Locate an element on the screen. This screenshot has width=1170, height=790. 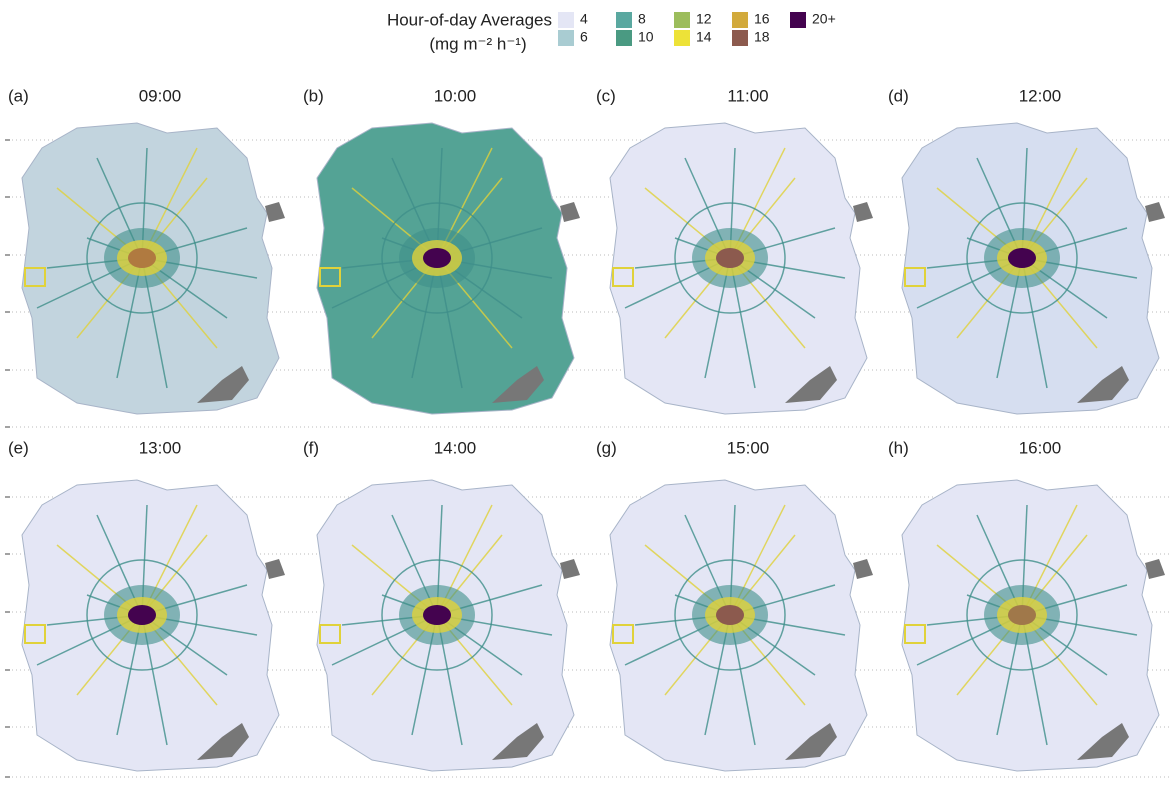
panel-time: 09:00 is located at coordinates (160, 95).